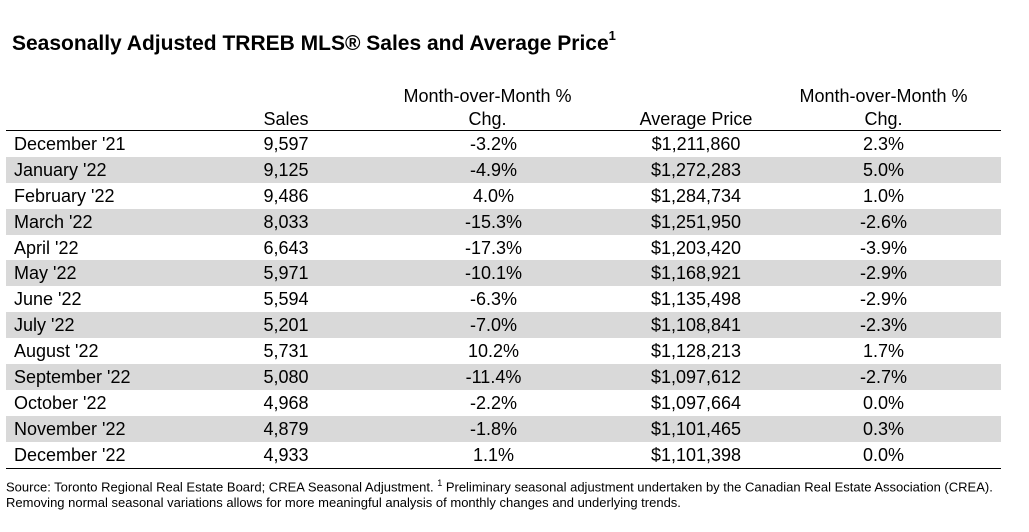 This screenshot has width=1029, height=532. Describe the element at coordinates (883, 144) in the screenshot. I see `mom-price-cell: 2.3%` at that location.